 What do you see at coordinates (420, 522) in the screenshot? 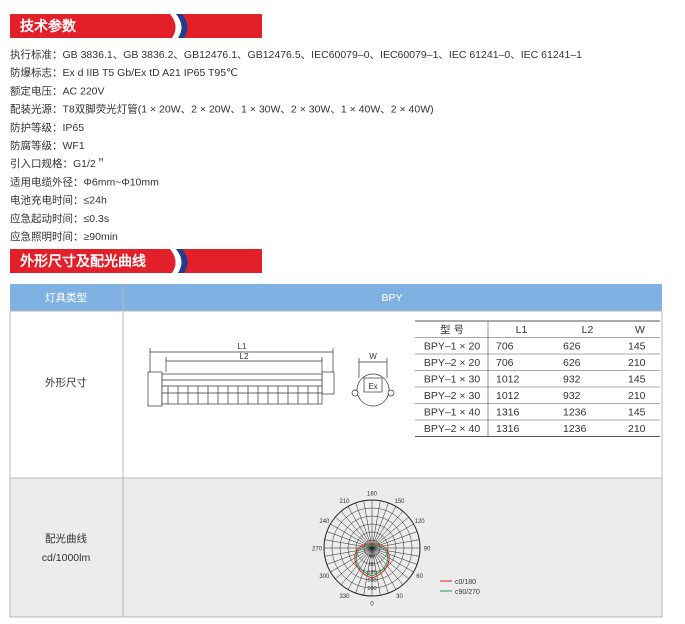
I see `angle-label: 120` at bounding box center [420, 522].